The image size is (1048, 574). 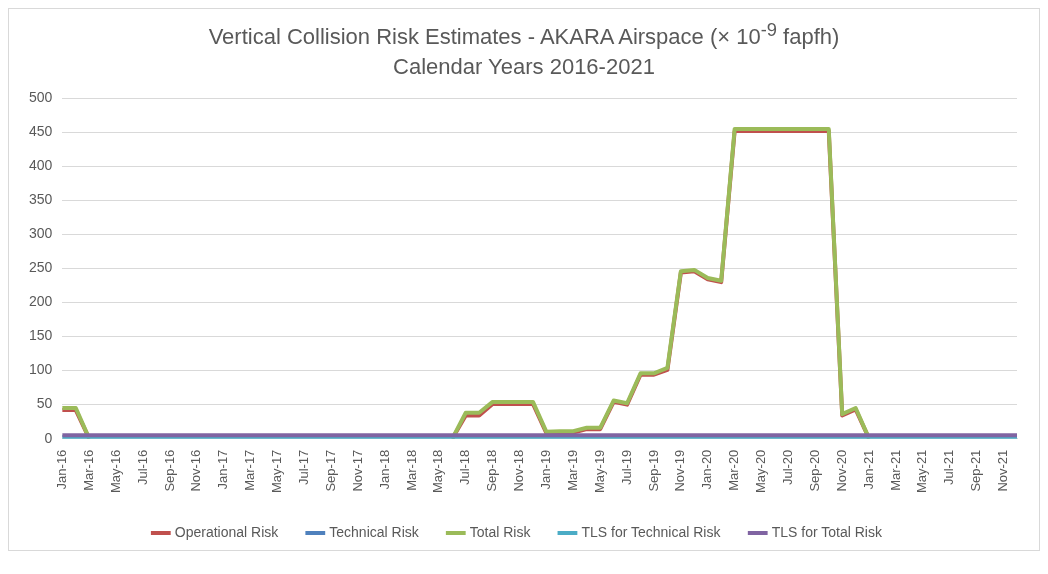 What do you see at coordinates (411, 470) in the screenshot?
I see `x-tick-label: Mar-18` at bounding box center [411, 470].